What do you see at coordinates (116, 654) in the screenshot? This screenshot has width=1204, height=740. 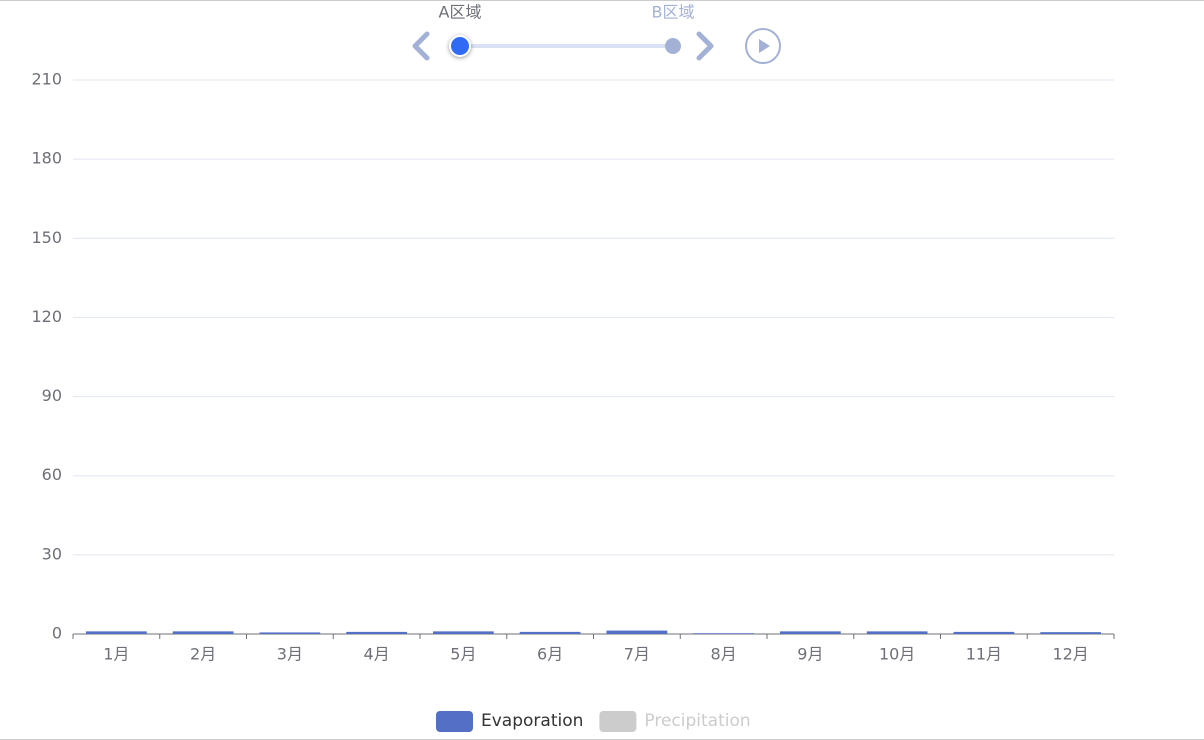 I see `x-tick-label: 1月` at bounding box center [116, 654].